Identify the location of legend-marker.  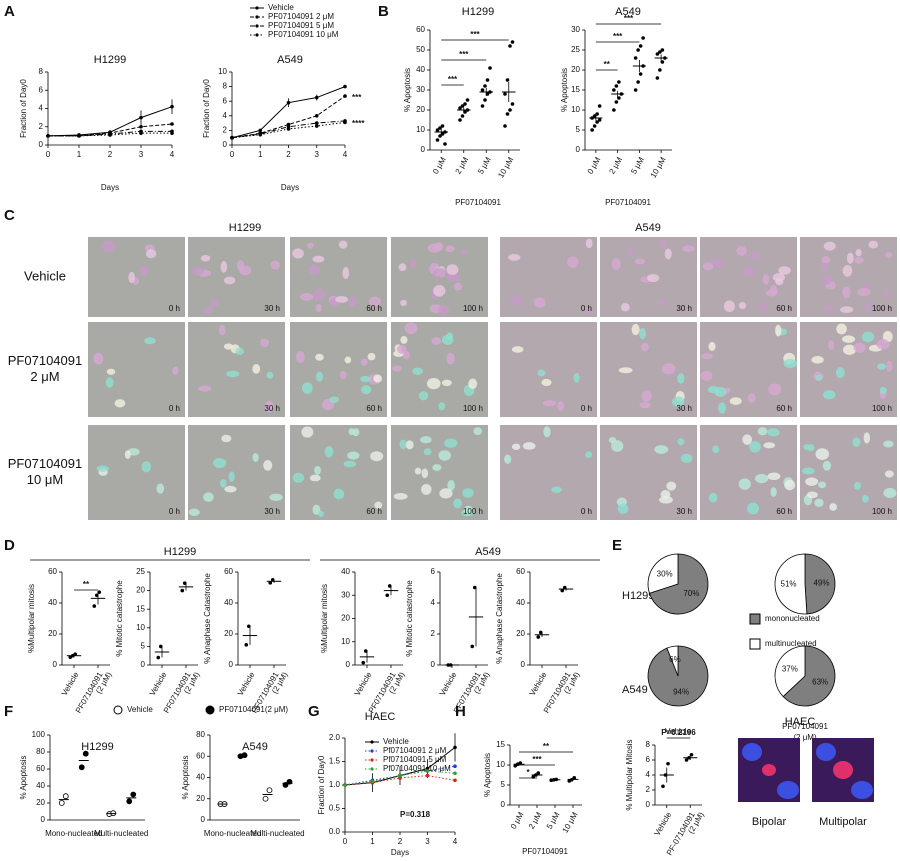
(372, 760).